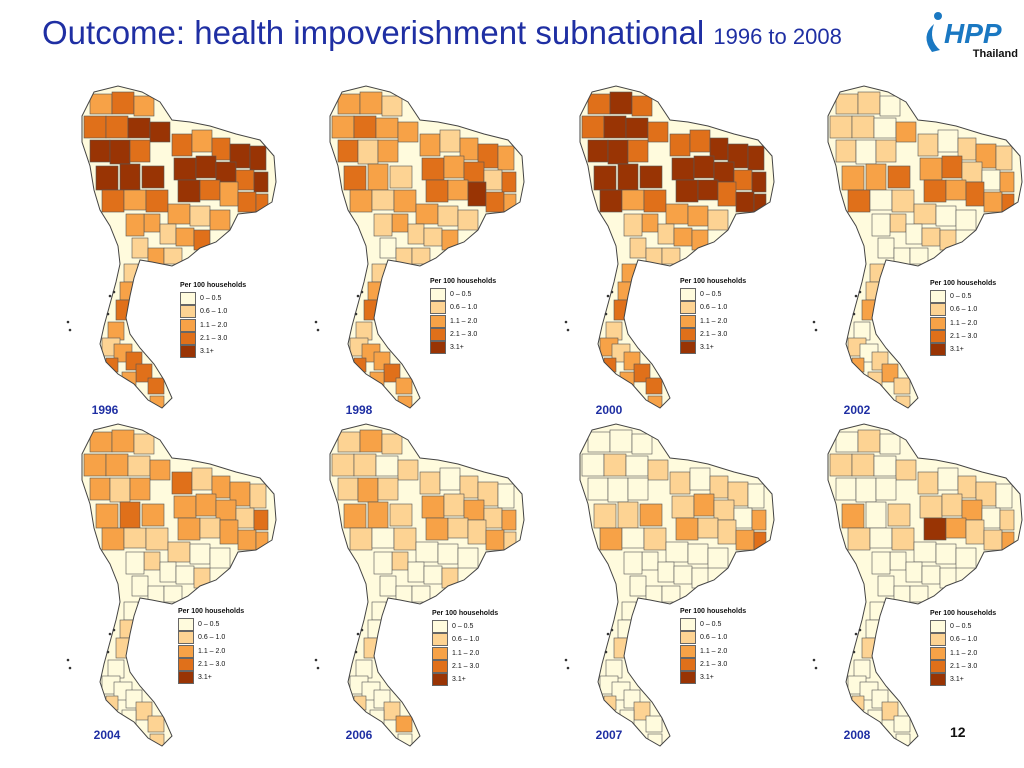  Describe the element at coordinates (209, 625) in the screenshot. I see `legend-label: 0 – 0.5` at that location.